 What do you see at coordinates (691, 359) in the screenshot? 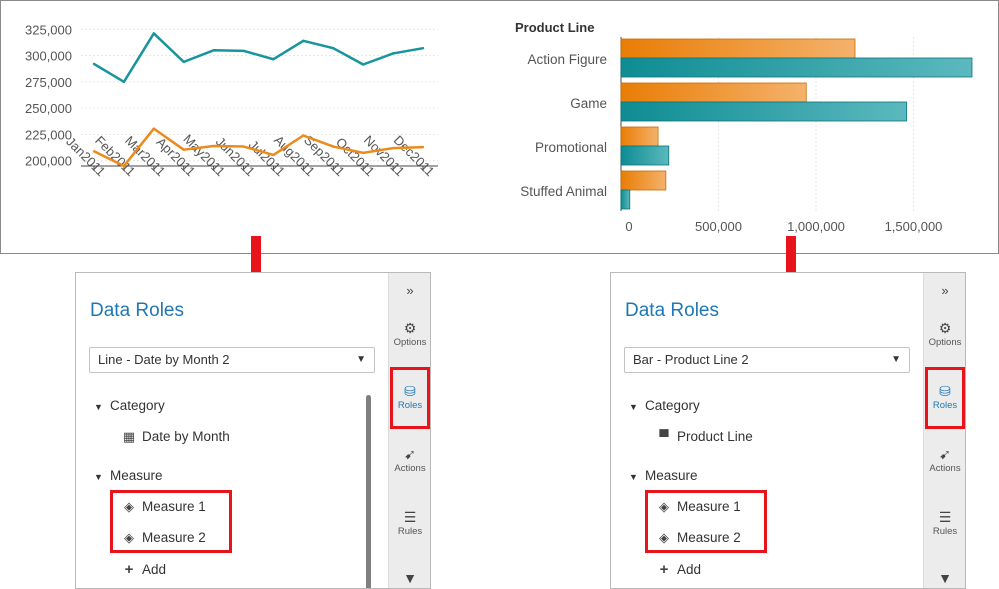
I see `dropdown-value: Bar - Product Line 2` at bounding box center [691, 359].